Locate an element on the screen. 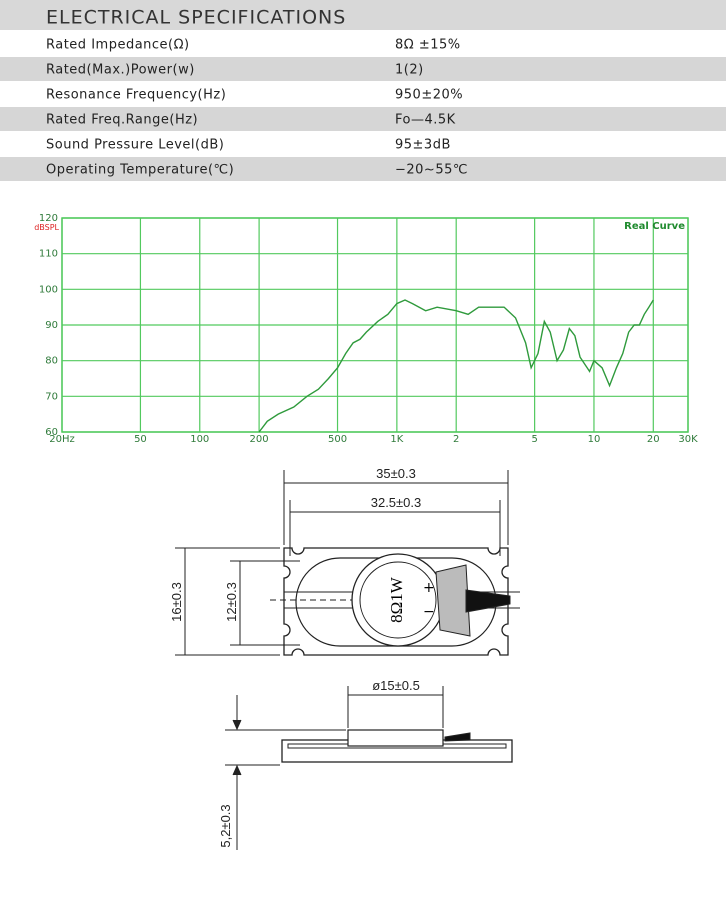 This screenshot has width=726, height=900. spec-label: Rated Freq.Range(Hz) is located at coordinates (122, 120).